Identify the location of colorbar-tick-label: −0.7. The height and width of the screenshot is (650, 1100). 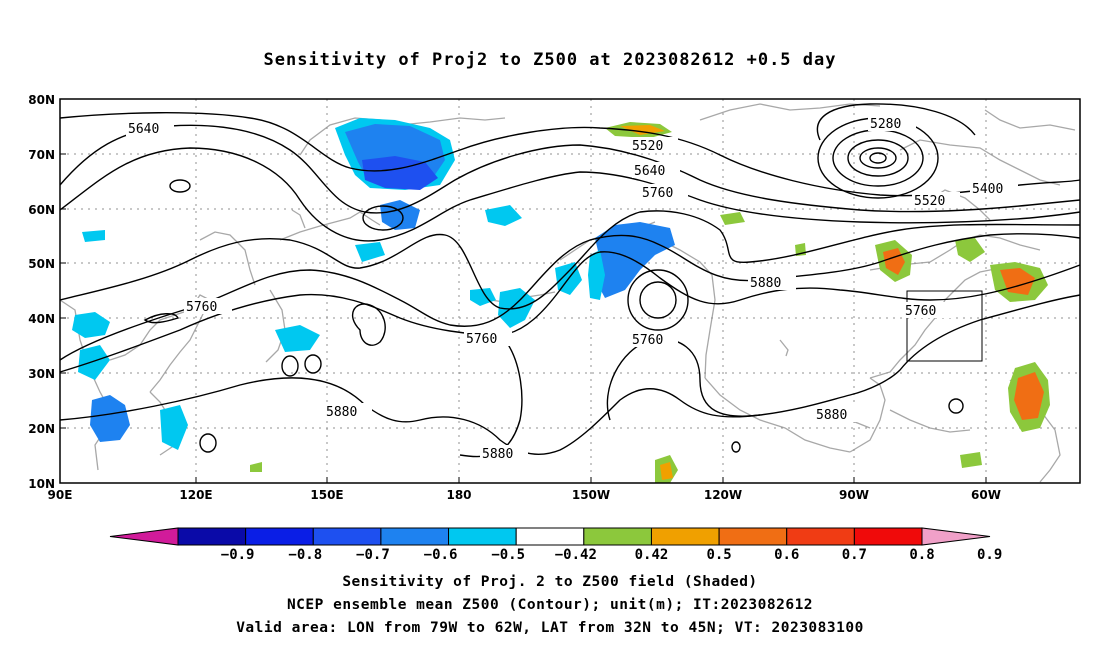
(373, 555).